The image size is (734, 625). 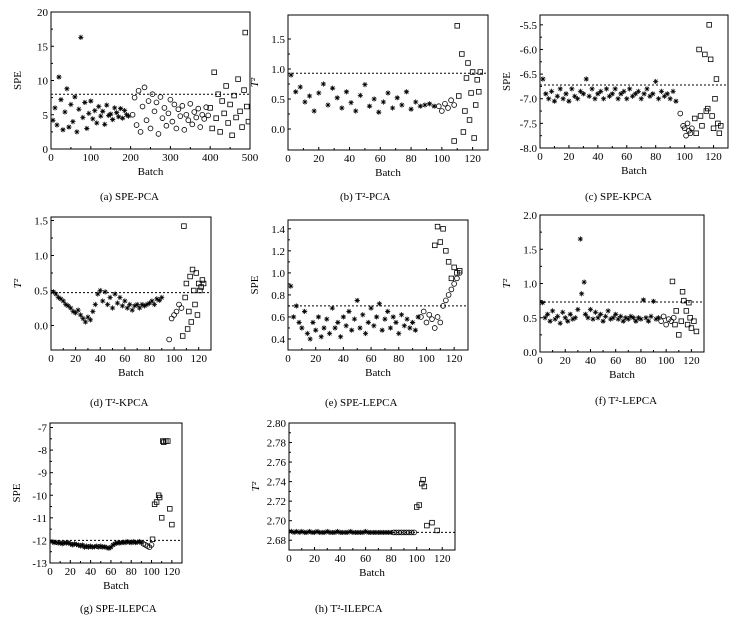 I want to click on y-axis-label: SPE, so click(x=17, y=492).